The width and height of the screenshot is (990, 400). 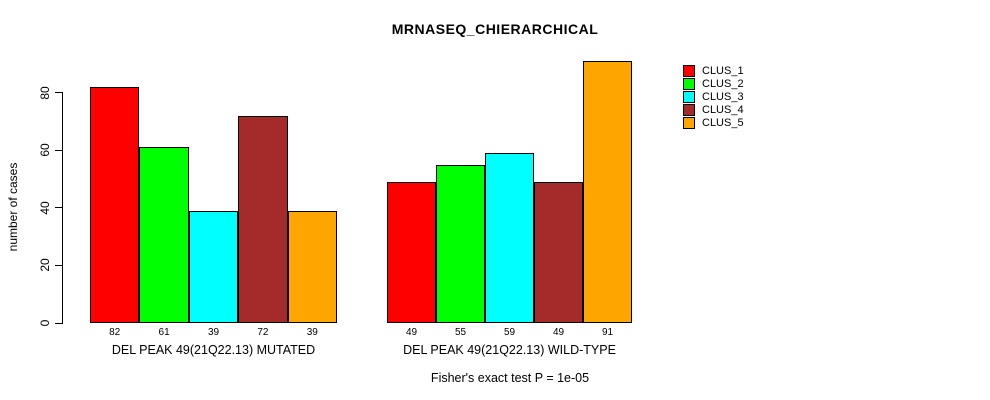 I want to click on bar-value-label: 82, so click(x=115, y=332).